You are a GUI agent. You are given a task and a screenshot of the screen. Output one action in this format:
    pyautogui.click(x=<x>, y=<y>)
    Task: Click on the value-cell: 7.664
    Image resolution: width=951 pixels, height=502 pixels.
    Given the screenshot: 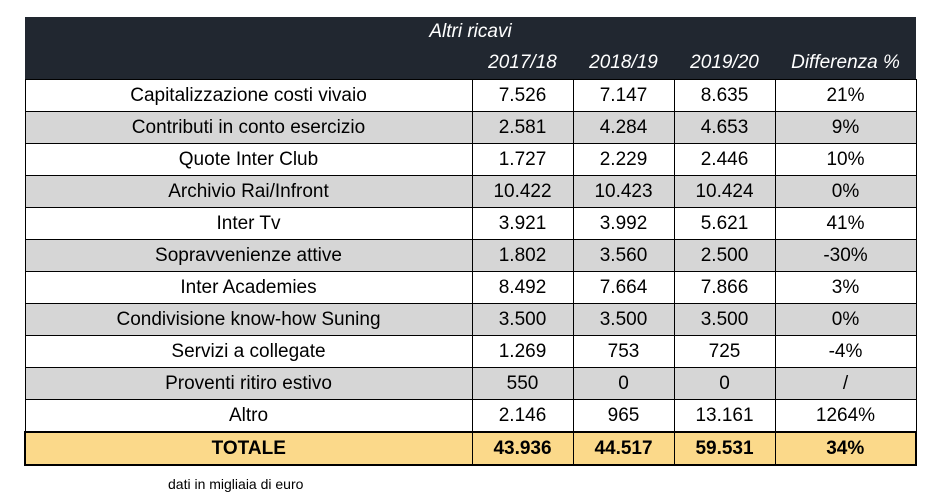 What is the action you would take?
    pyautogui.click(x=623, y=287)
    